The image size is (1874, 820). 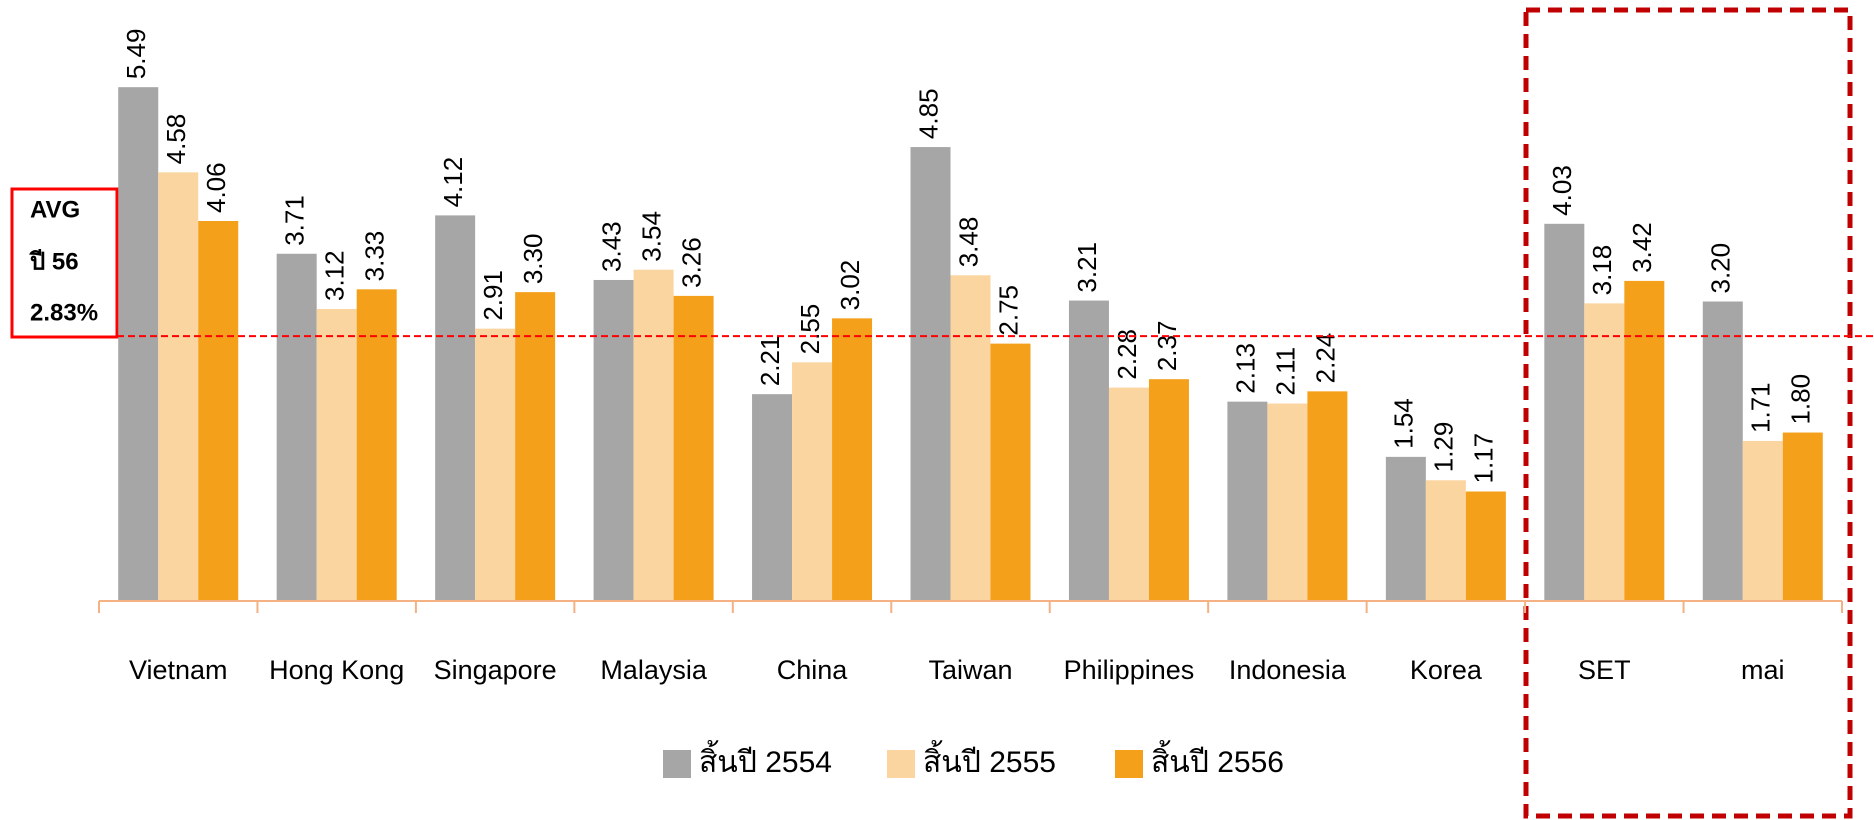 I want to click on value-label: 1.80, so click(x=1801, y=399).